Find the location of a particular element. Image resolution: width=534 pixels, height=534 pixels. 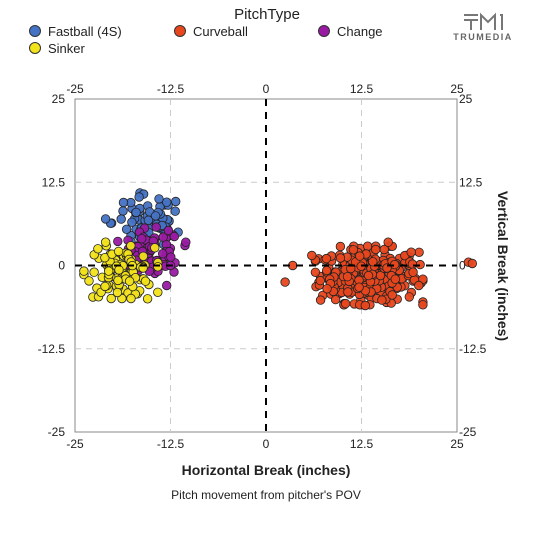

legend-label-change: Change is located at coordinates (360, 31).